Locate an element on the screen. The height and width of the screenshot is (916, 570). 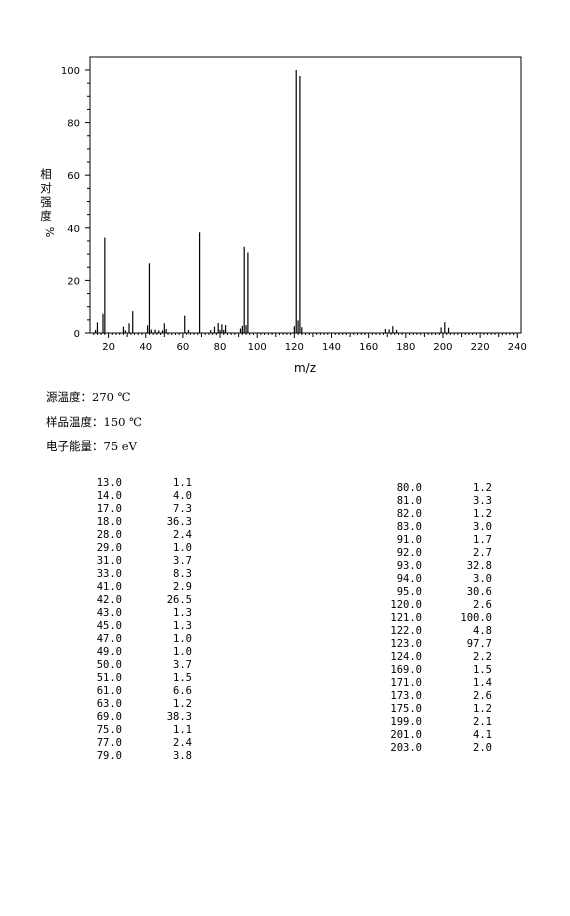
table-row: 121.0 100.0 is located at coordinates (438, 618).